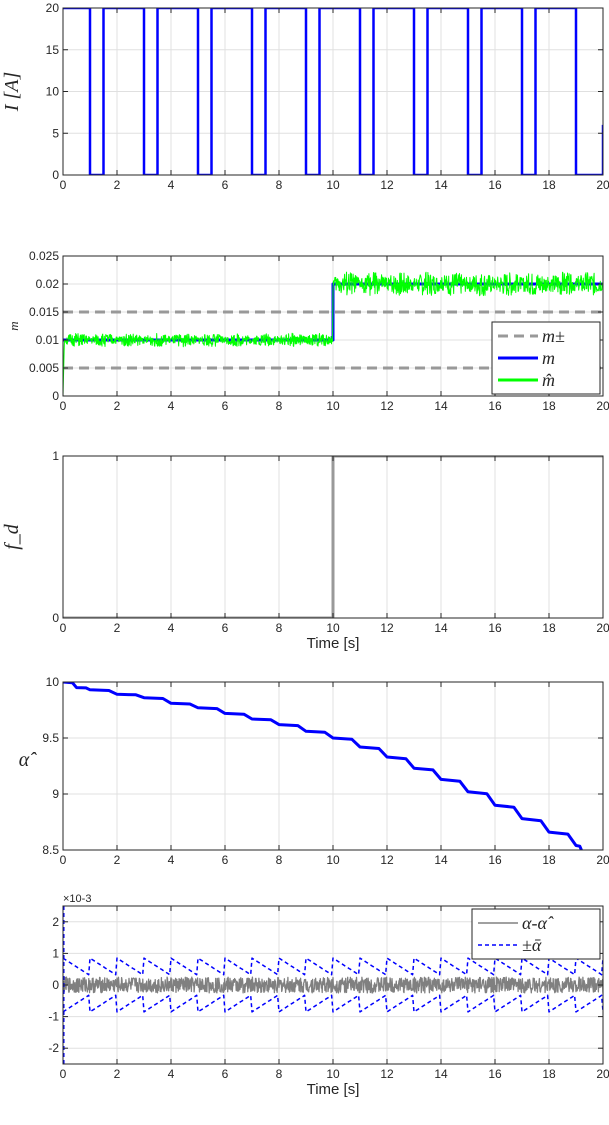 The width and height of the screenshot is (609, 1125). What do you see at coordinates (53, 50) in the screenshot?
I see `y-tick-label: 15` at bounding box center [53, 50].